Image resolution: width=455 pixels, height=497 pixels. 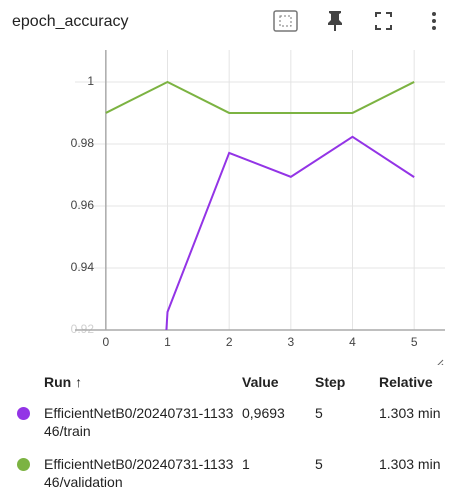 What do you see at coordinates (229, 342) in the screenshot?
I see `x-tick-label: 2` at bounding box center [229, 342].